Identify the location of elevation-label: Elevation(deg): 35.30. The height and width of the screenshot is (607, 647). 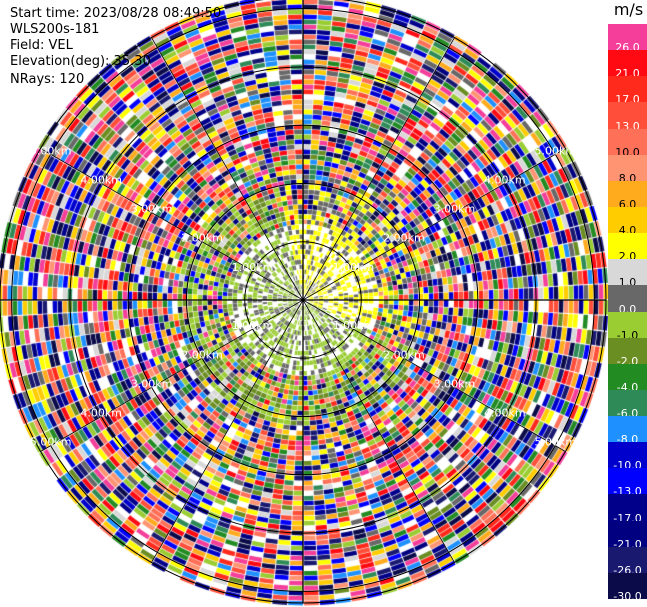
(80, 61).